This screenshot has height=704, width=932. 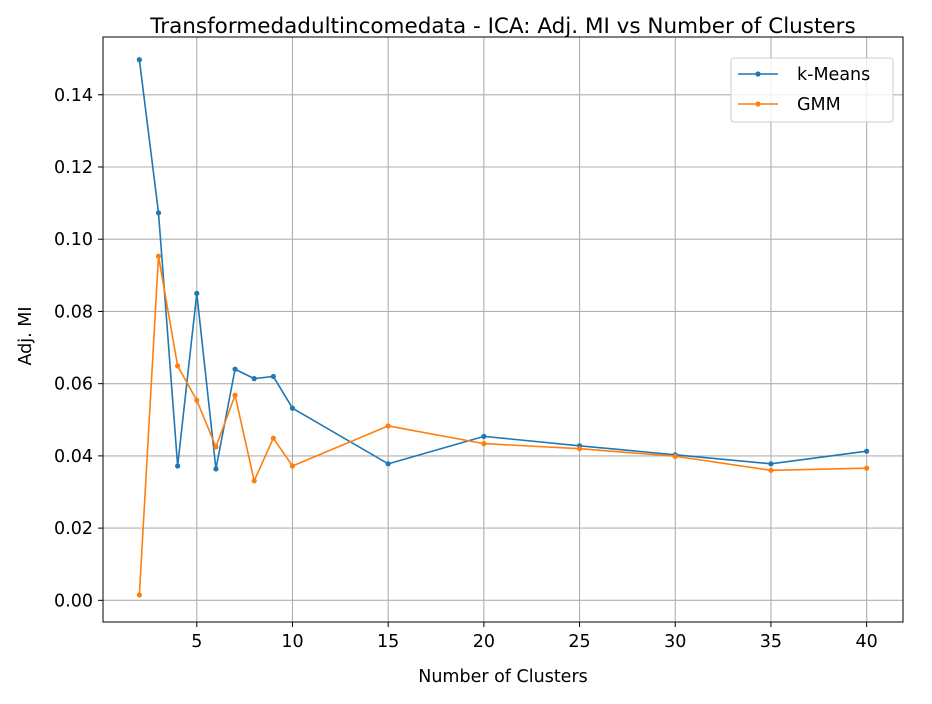 What do you see at coordinates (73, 385) in the screenshot?
I see `y-tick-label: 0.06` at bounding box center [73, 385].